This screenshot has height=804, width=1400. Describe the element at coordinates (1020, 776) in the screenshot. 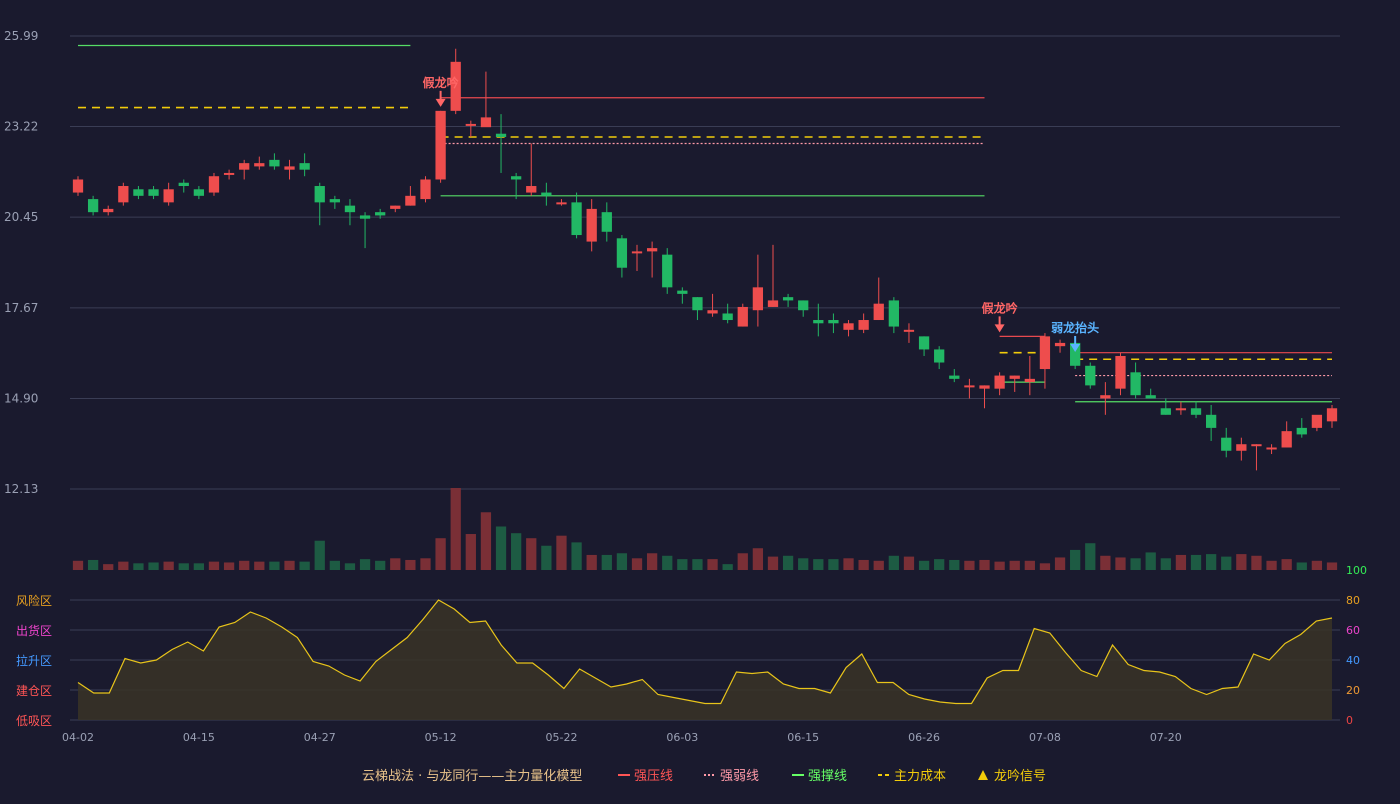

I see `legend-item-label: 龙吟信号` at that location.